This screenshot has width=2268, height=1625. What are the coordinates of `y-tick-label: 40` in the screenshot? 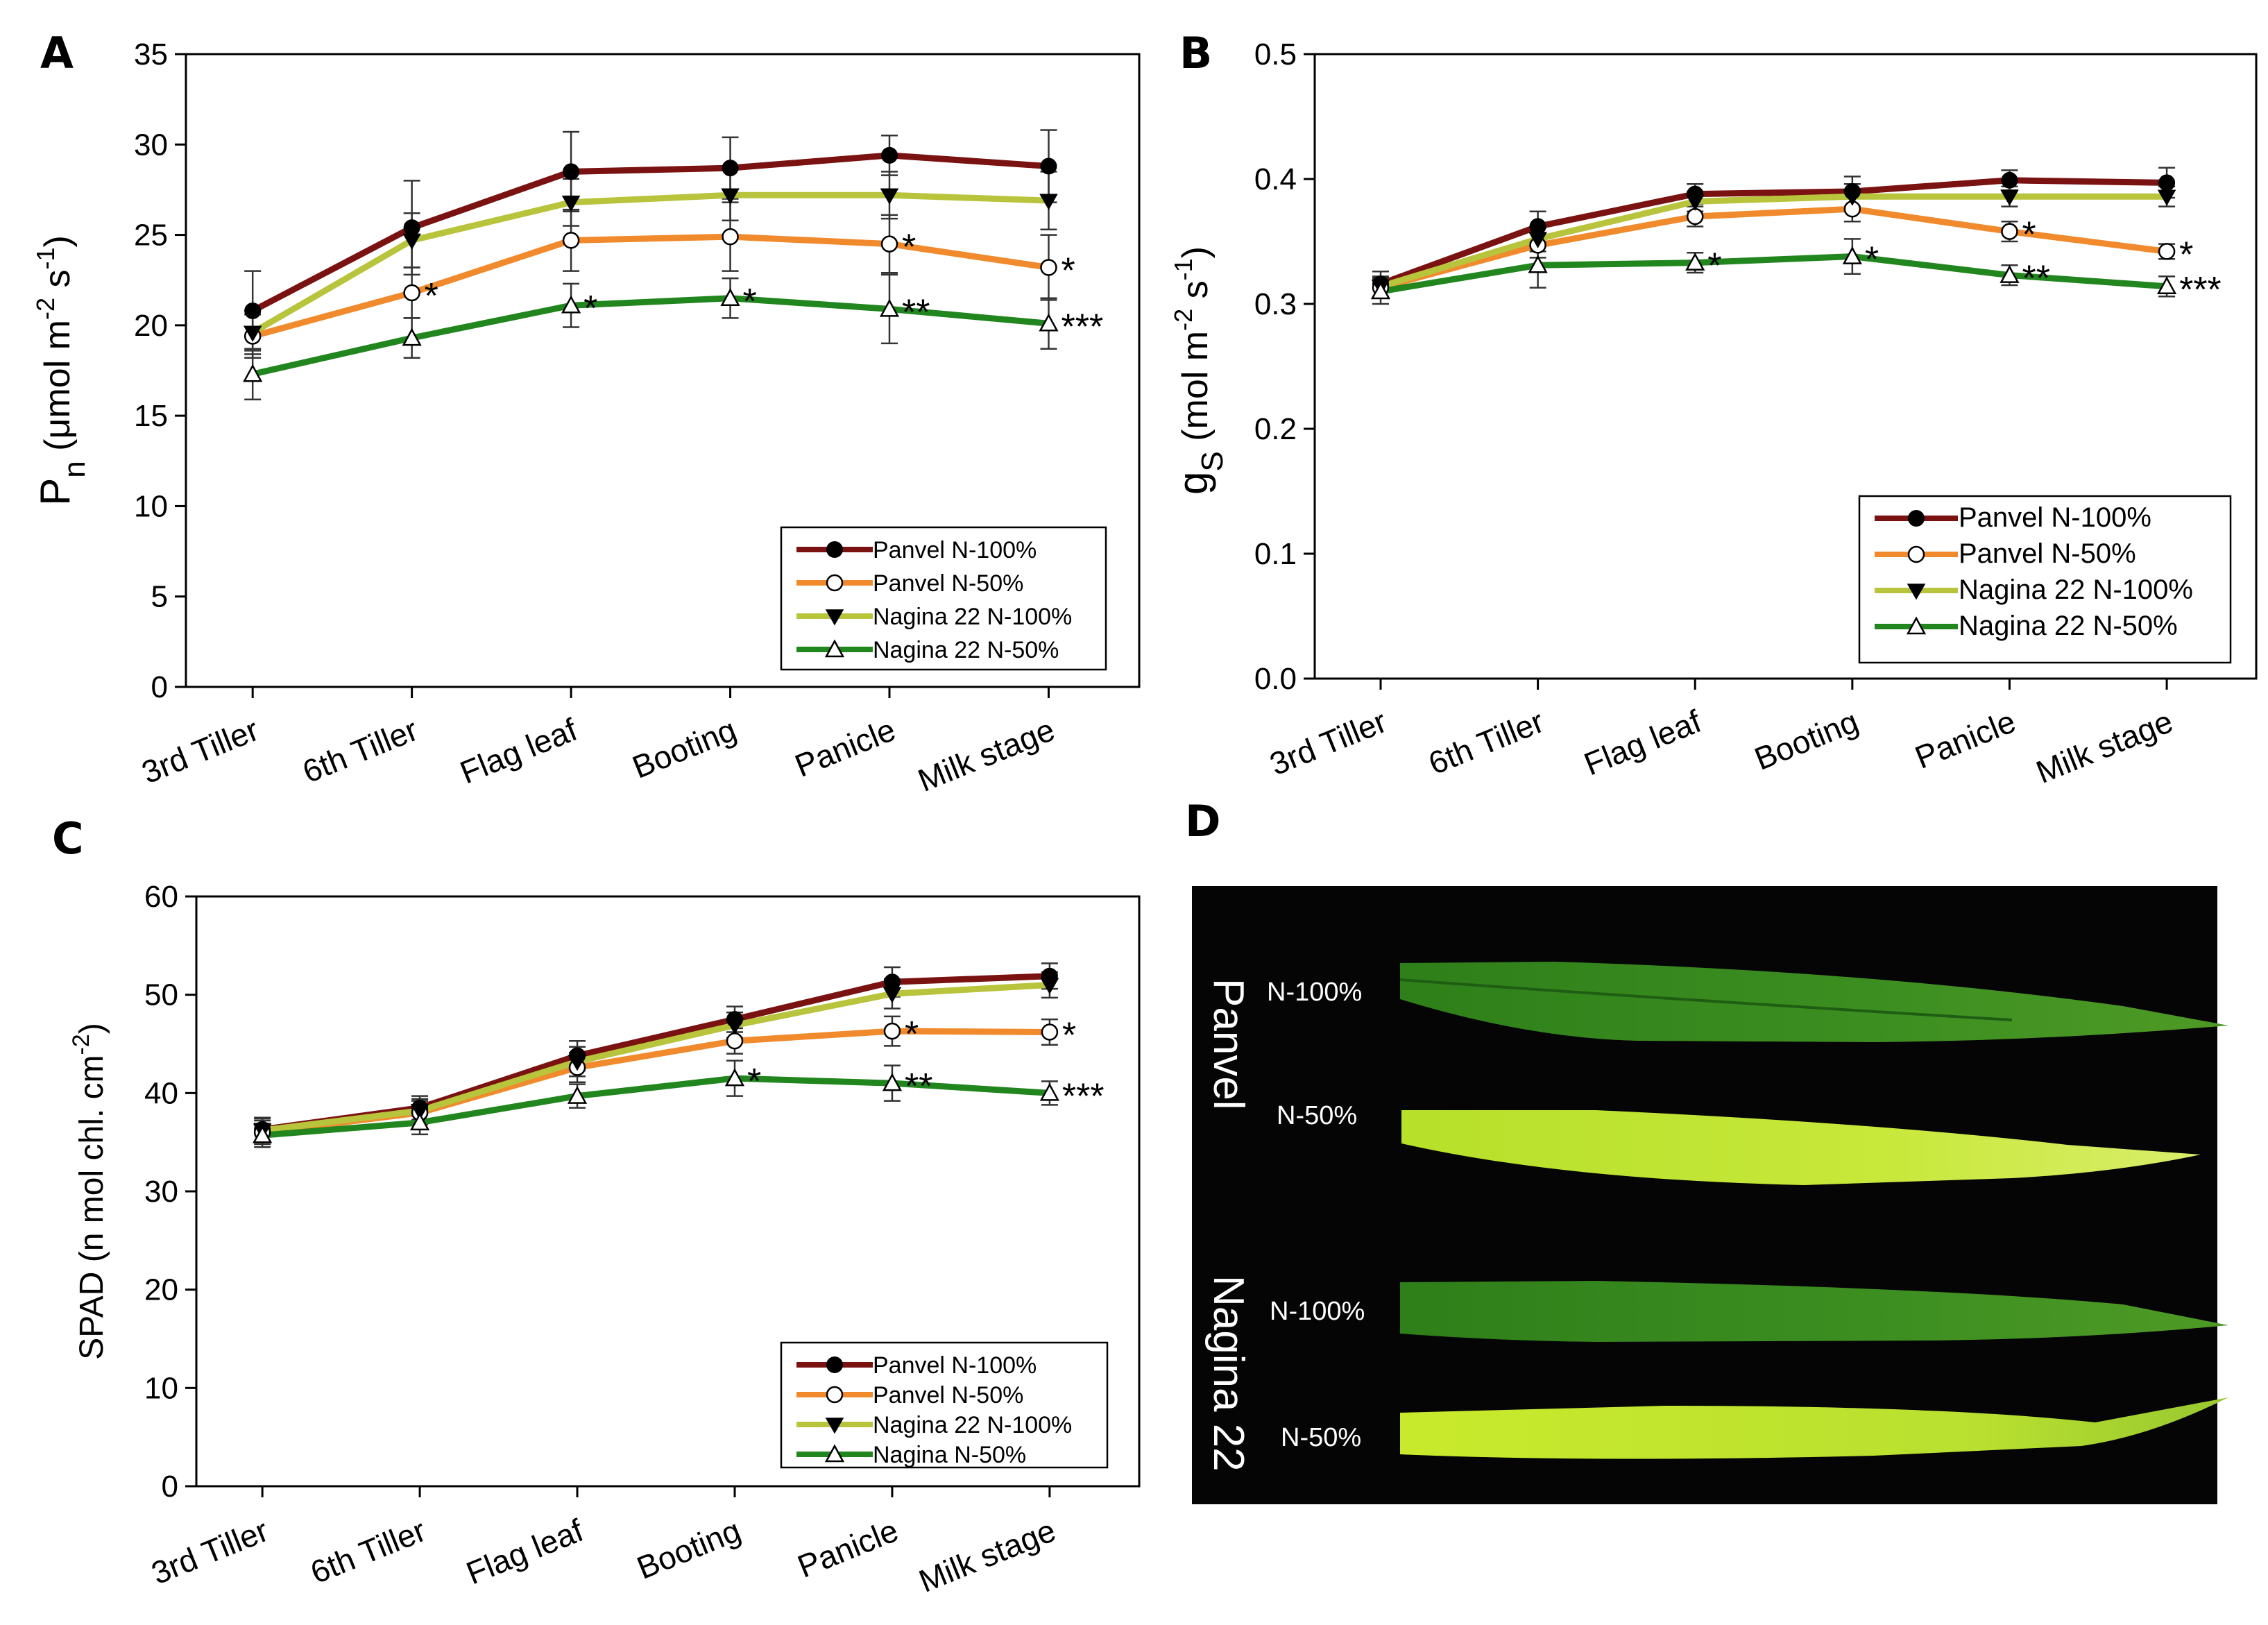 It's located at (161, 1093).